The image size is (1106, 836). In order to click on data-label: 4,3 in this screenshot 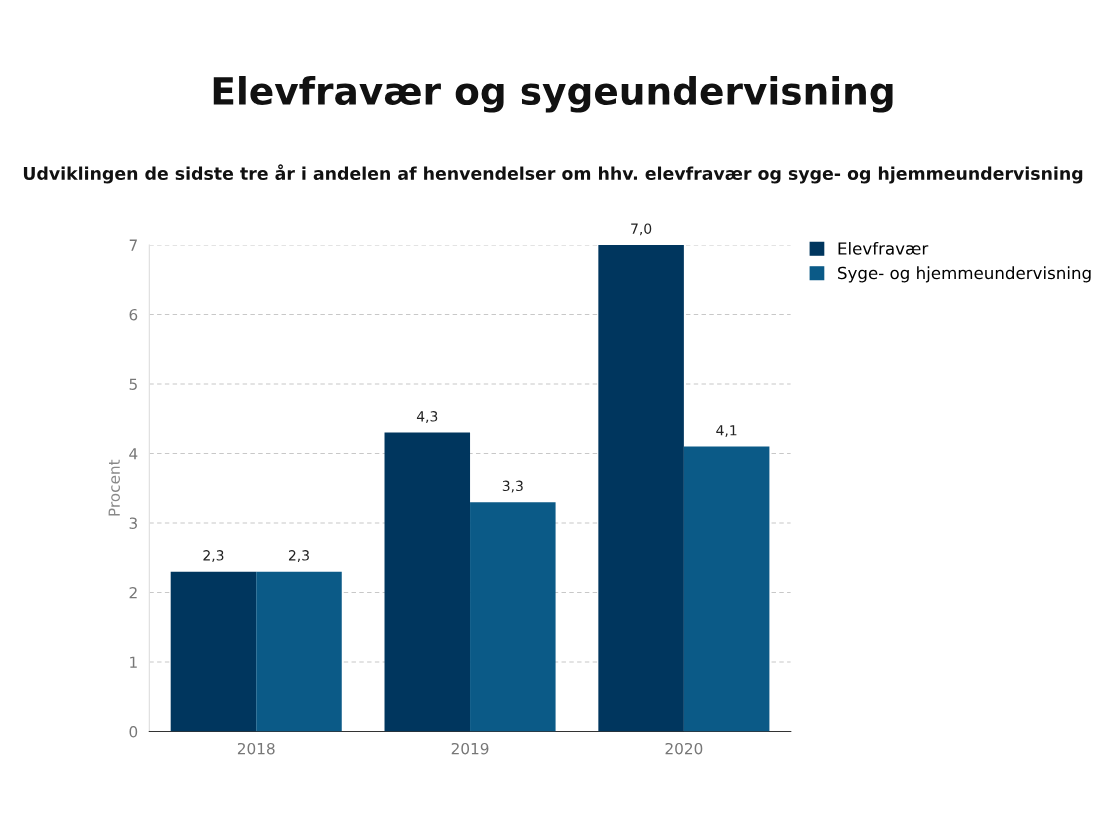, I will do `click(427, 417)`.